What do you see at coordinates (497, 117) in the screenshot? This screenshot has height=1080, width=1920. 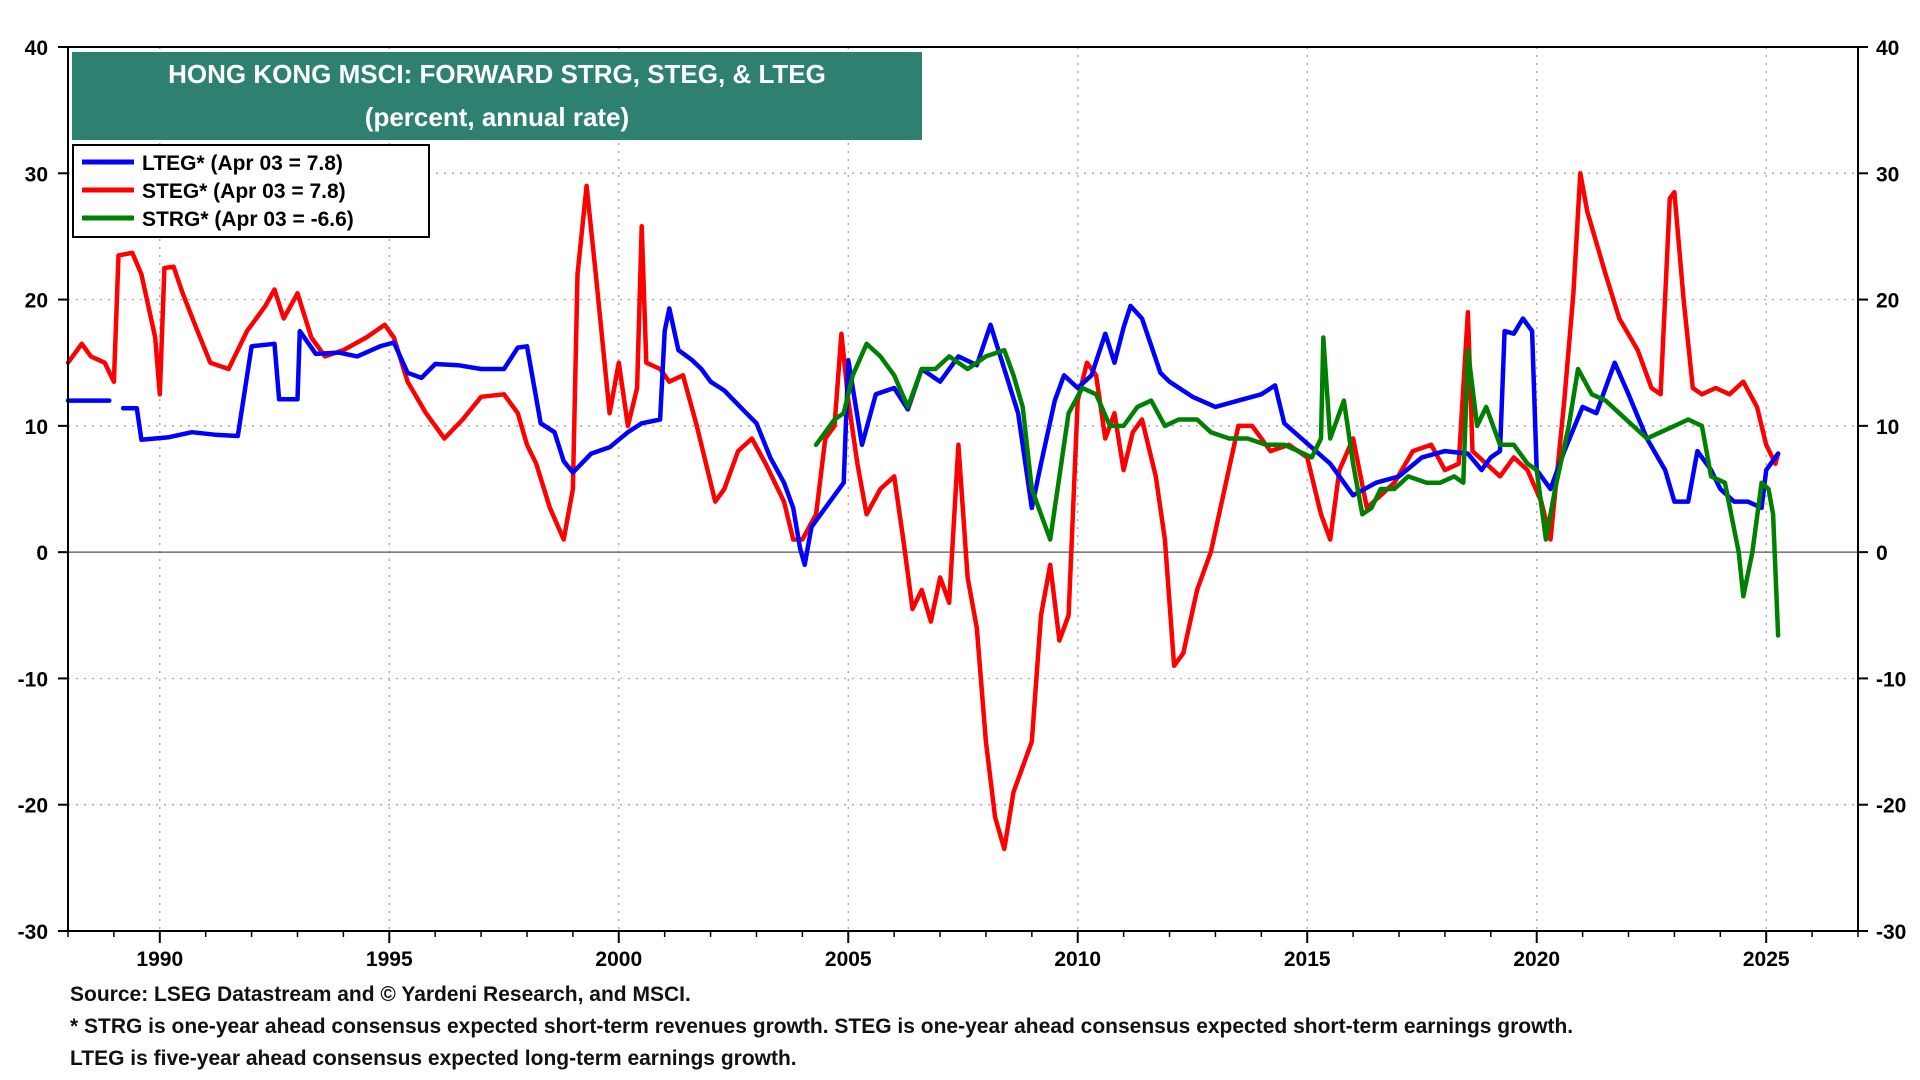 I see `chart-subtitle: (percent, annual rate)` at bounding box center [497, 117].